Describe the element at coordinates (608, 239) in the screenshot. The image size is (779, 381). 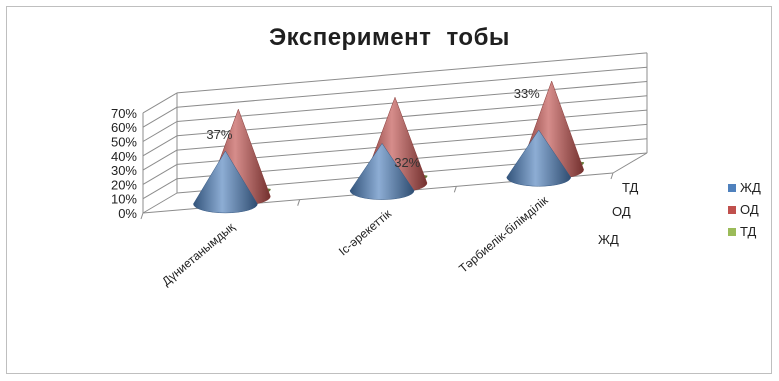
I see `depth-label: ЖД` at that location.